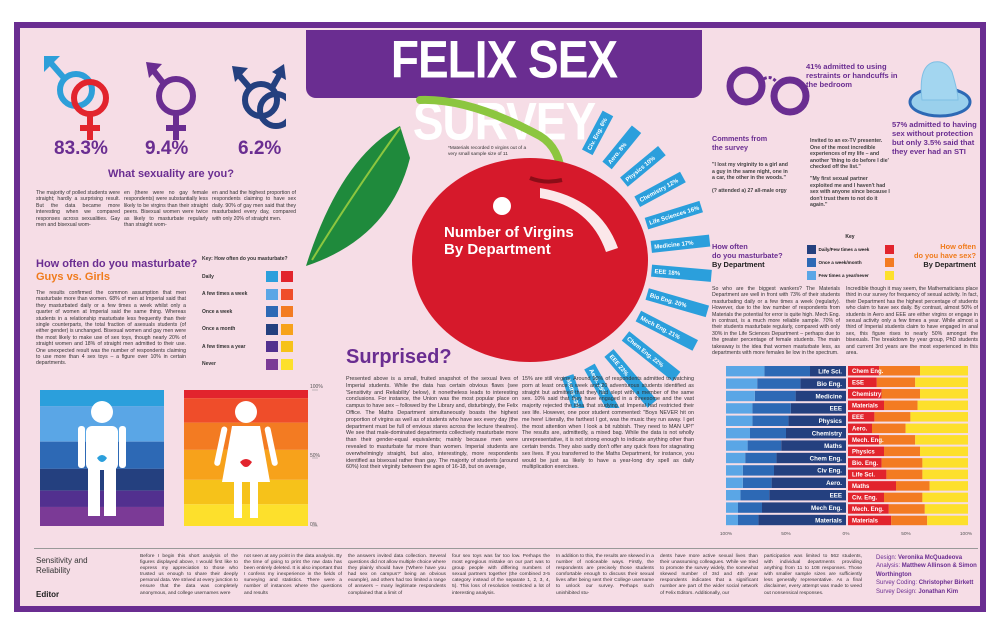  I want to click on dept-key-row: Few times a year/never, so click(850, 275).